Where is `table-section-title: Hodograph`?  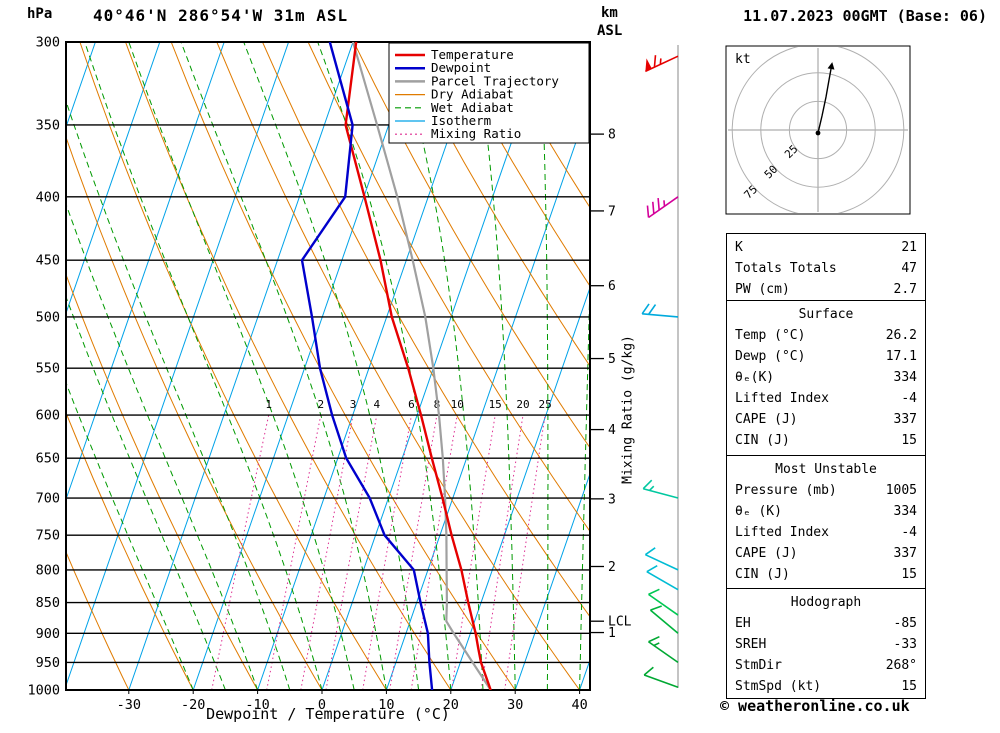
table-section-title: Hodograph is located at coordinates (826, 602).